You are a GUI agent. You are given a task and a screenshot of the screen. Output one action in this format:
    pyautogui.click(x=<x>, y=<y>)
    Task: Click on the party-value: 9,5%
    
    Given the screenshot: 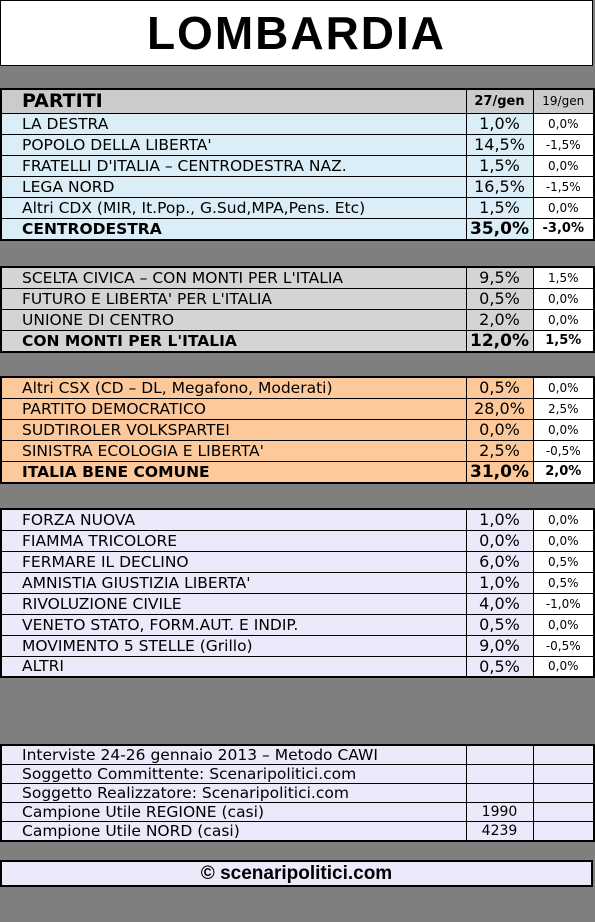 What is the action you would take?
    pyautogui.click(x=499, y=277)
    